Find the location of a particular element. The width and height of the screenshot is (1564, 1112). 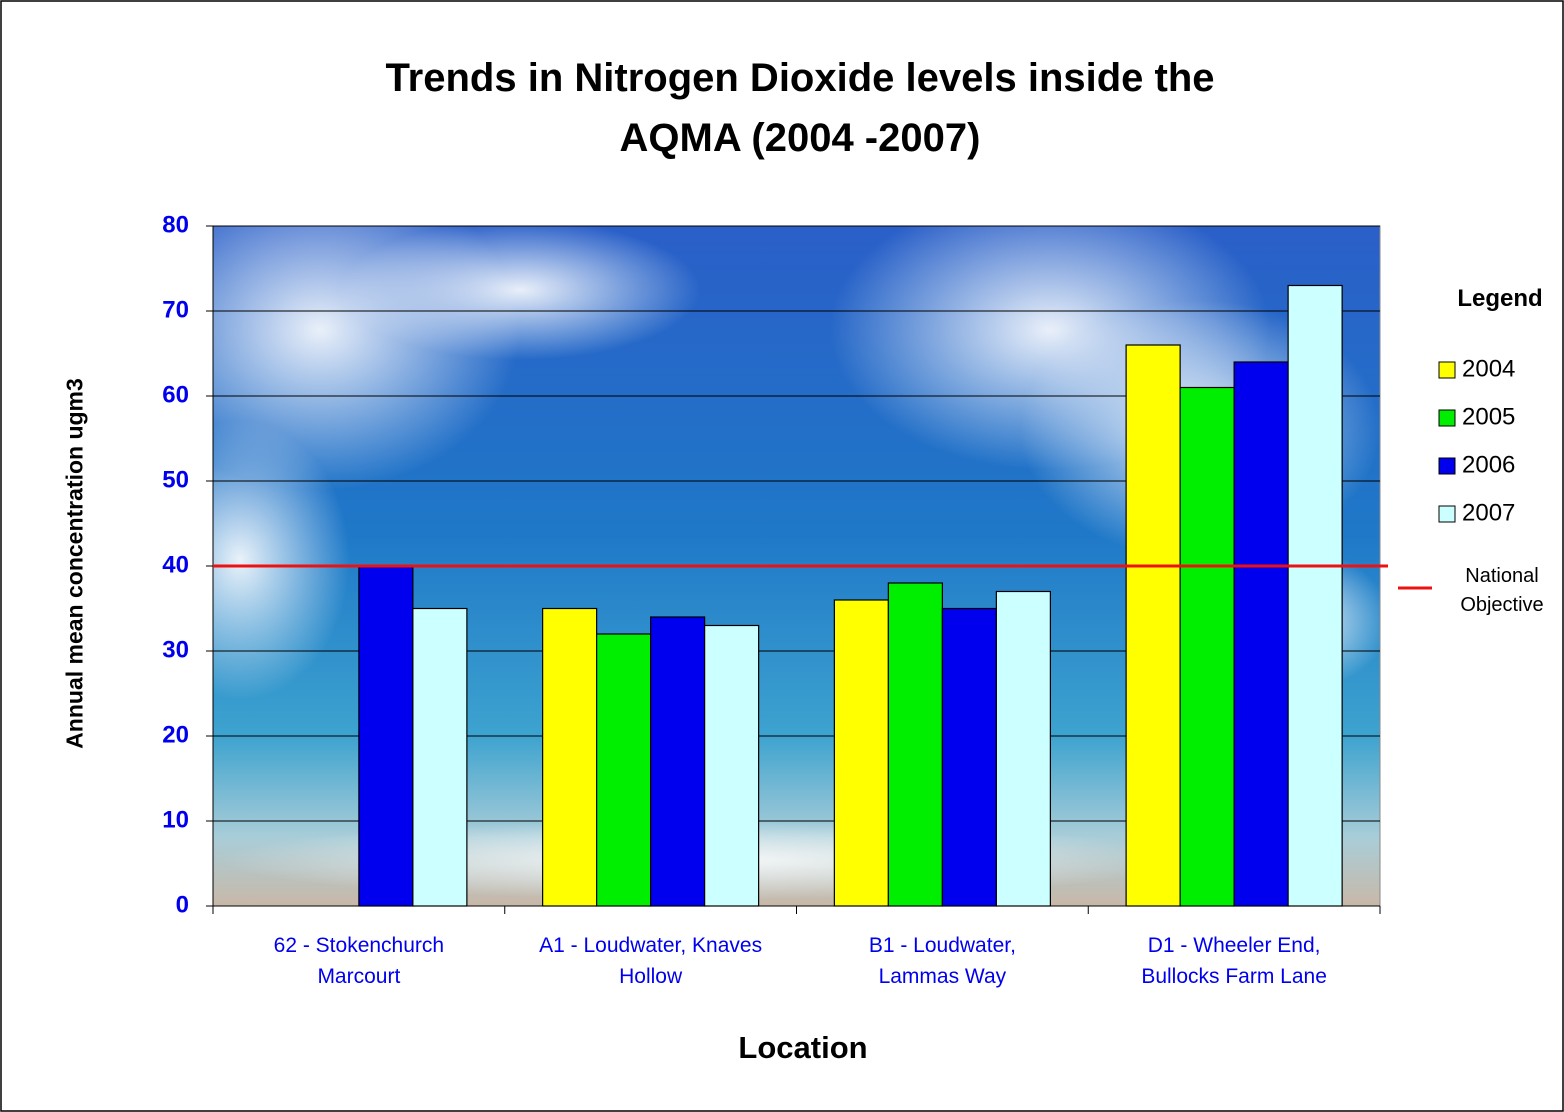

legend-label: 2005 is located at coordinates (1488, 416).